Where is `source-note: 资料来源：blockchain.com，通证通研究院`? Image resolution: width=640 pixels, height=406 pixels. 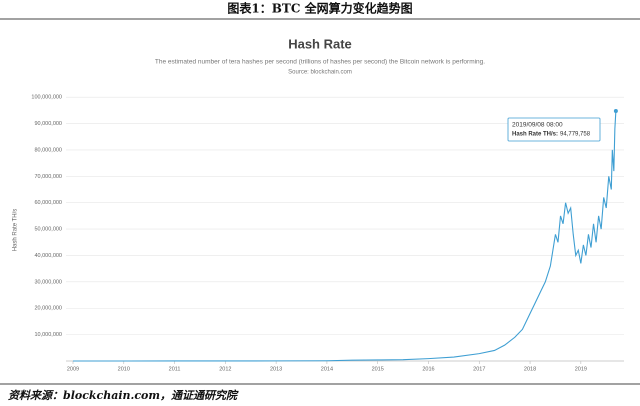 source-note: 资料来源：blockchain.com，通证通研究院 is located at coordinates (123, 395).